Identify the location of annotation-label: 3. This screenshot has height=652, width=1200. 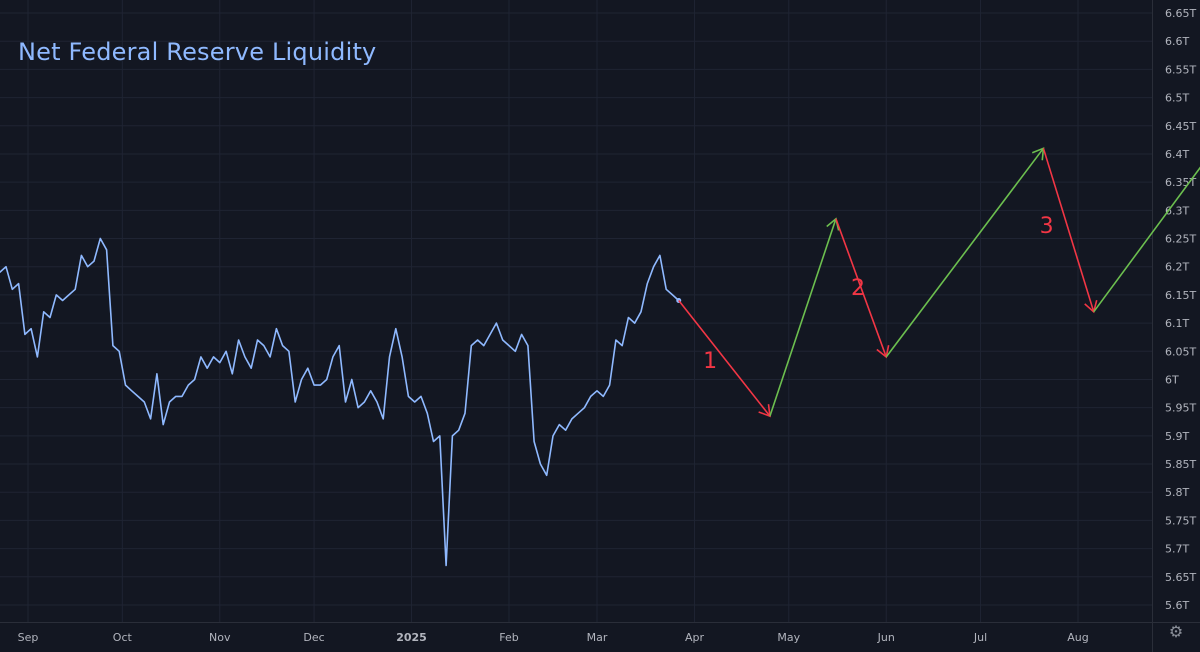
(1047, 226).